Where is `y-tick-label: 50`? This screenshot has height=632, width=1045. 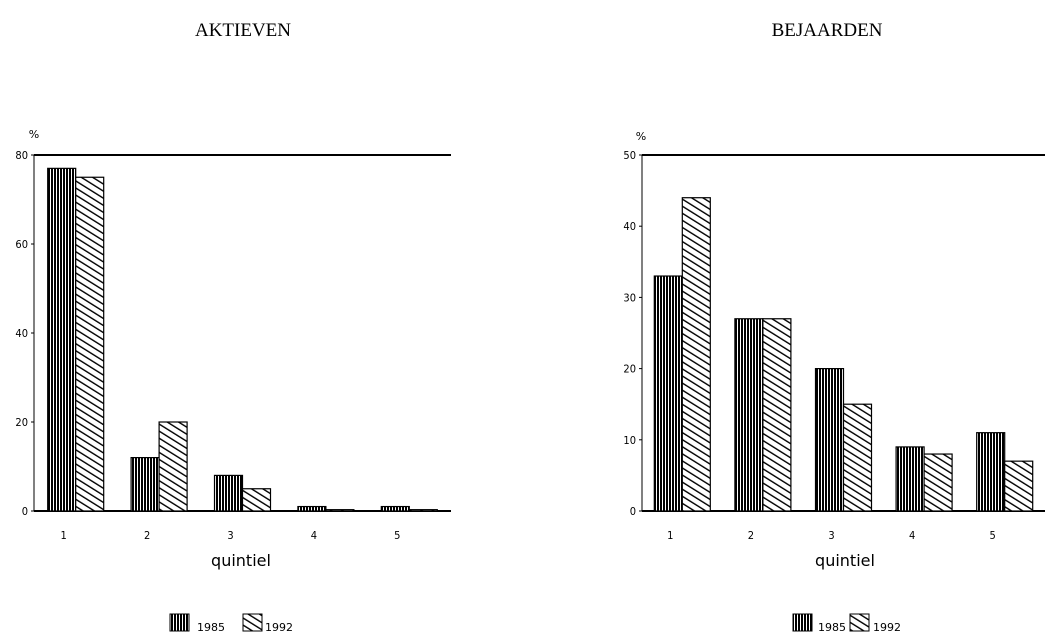
y-tick-label: 50 is located at coordinates (629, 155).